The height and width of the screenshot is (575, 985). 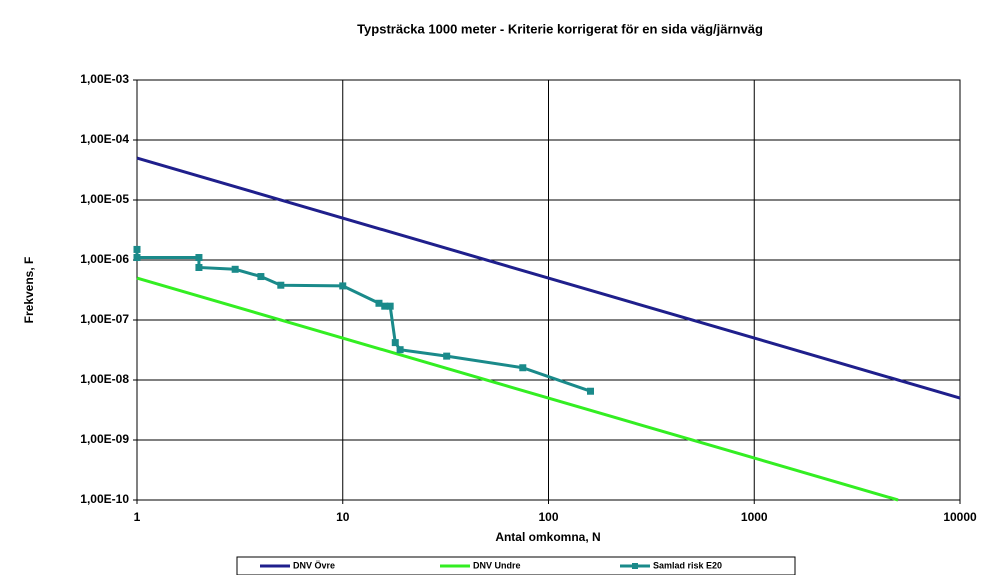 What do you see at coordinates (687, 565) in the screenshot?
I see `legend-label: Samlad risk E20` at bounding box center [687, 565].